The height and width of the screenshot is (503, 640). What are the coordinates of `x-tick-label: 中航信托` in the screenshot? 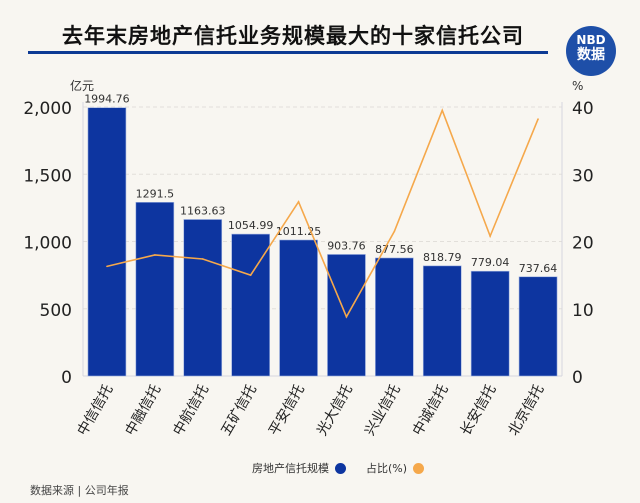 It's located at (191, 410).